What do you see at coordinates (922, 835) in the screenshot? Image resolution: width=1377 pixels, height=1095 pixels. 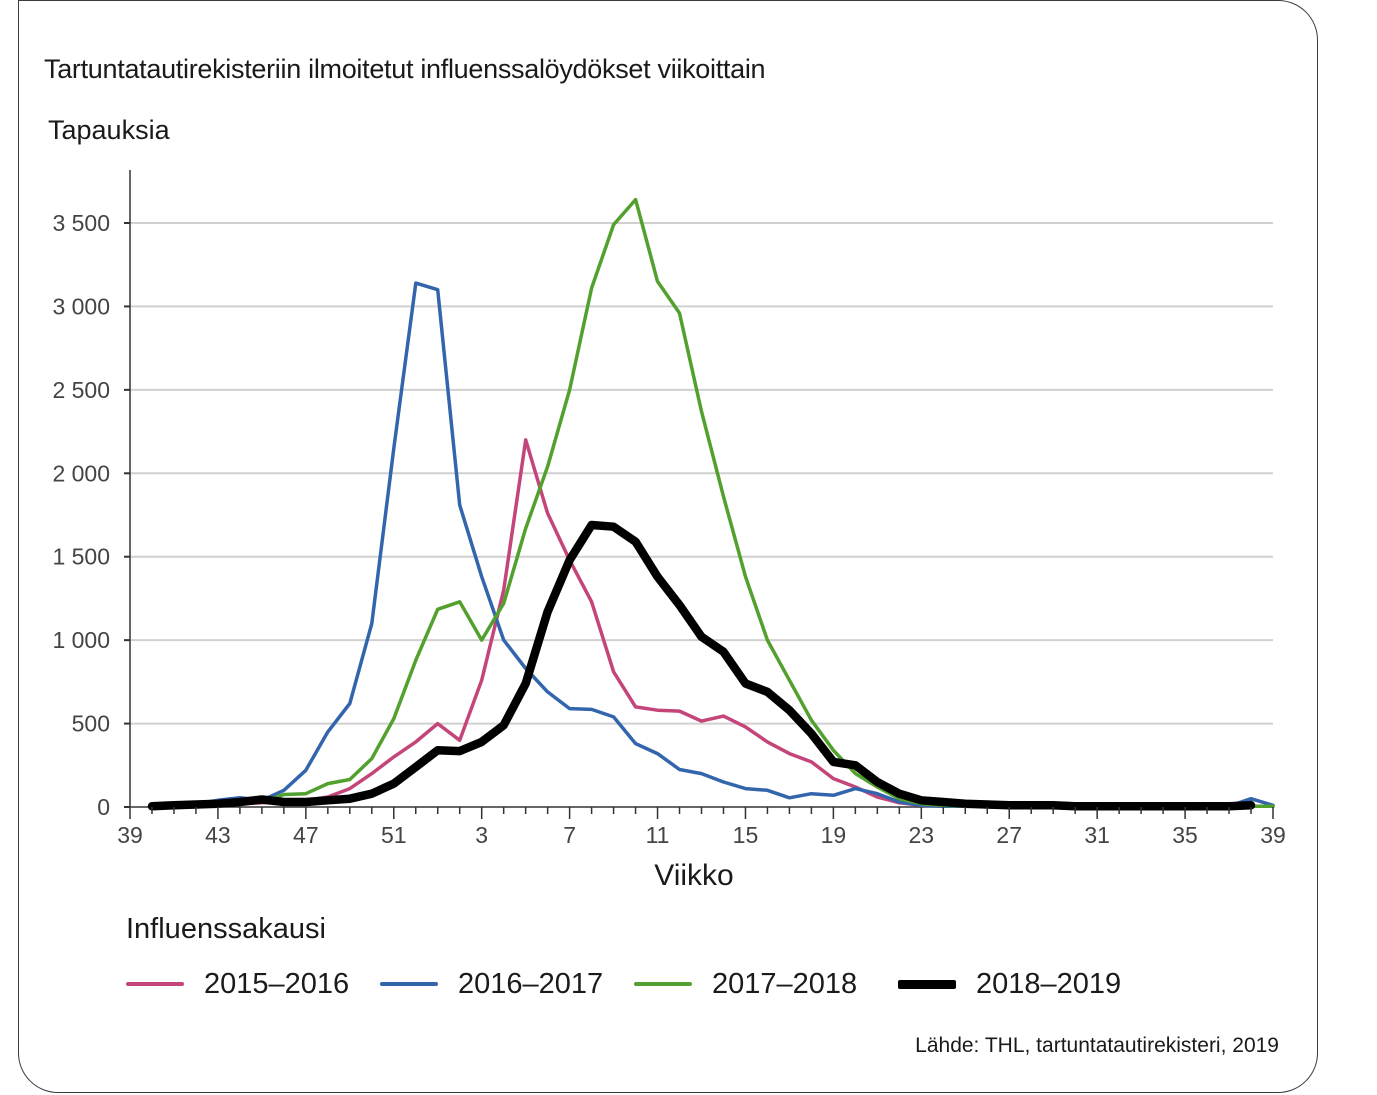 I see `x-tick-label-9: 23` at bounding box center [922, 835].